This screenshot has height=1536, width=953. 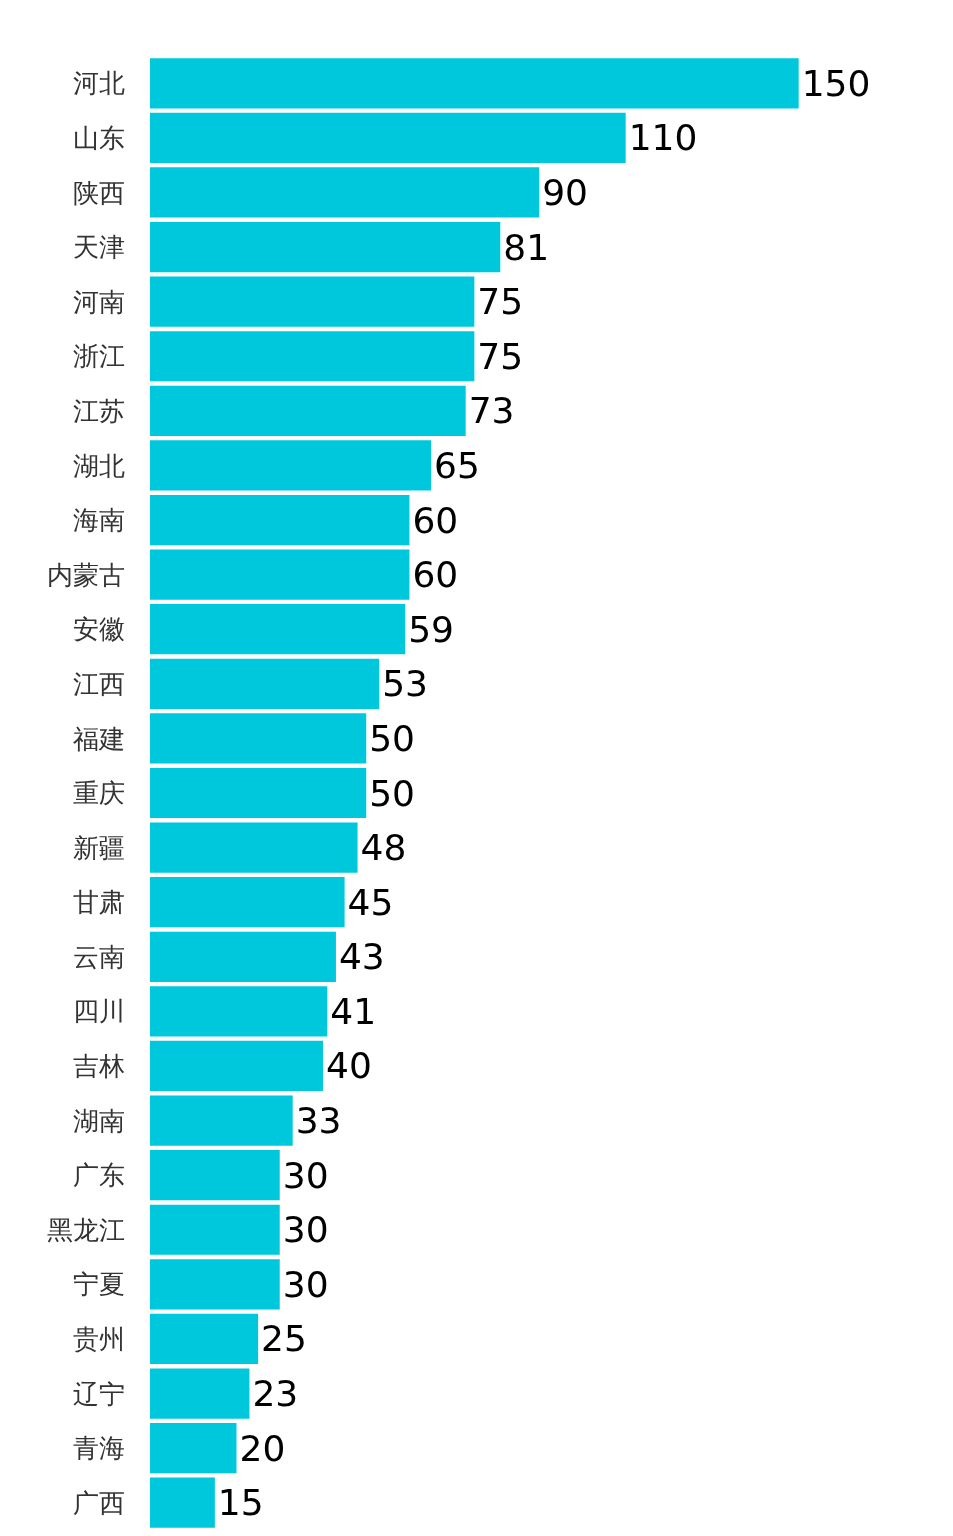 I want to click on y-tick-label: 四川, so click(x=99, y=1011).